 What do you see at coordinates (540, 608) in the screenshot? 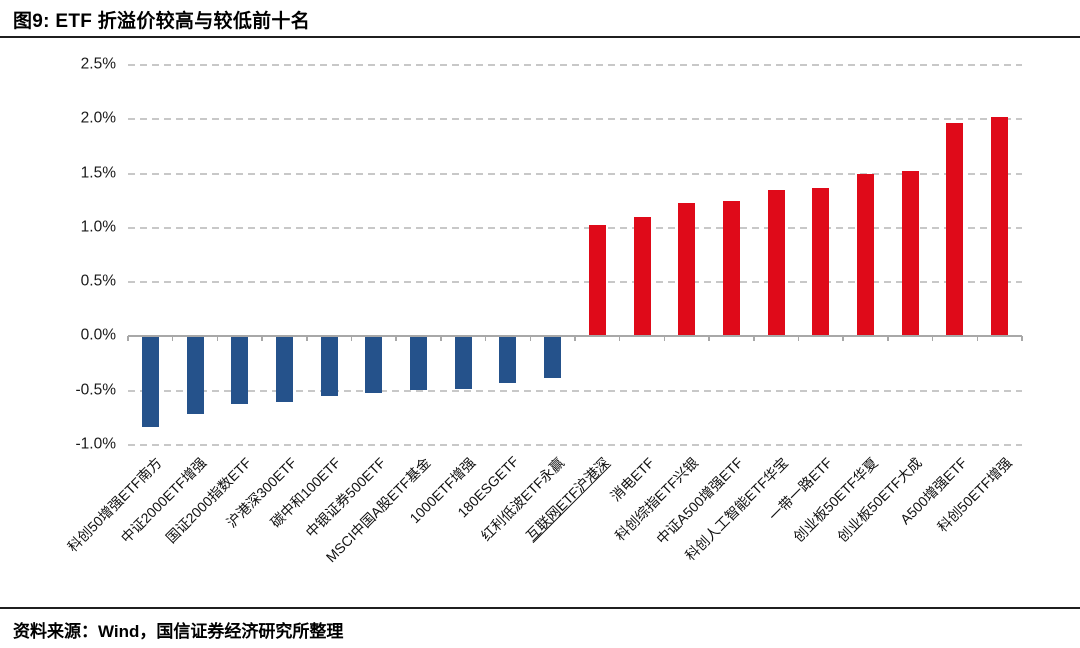
I see `footer-divider` at bounding box center [540, 608].